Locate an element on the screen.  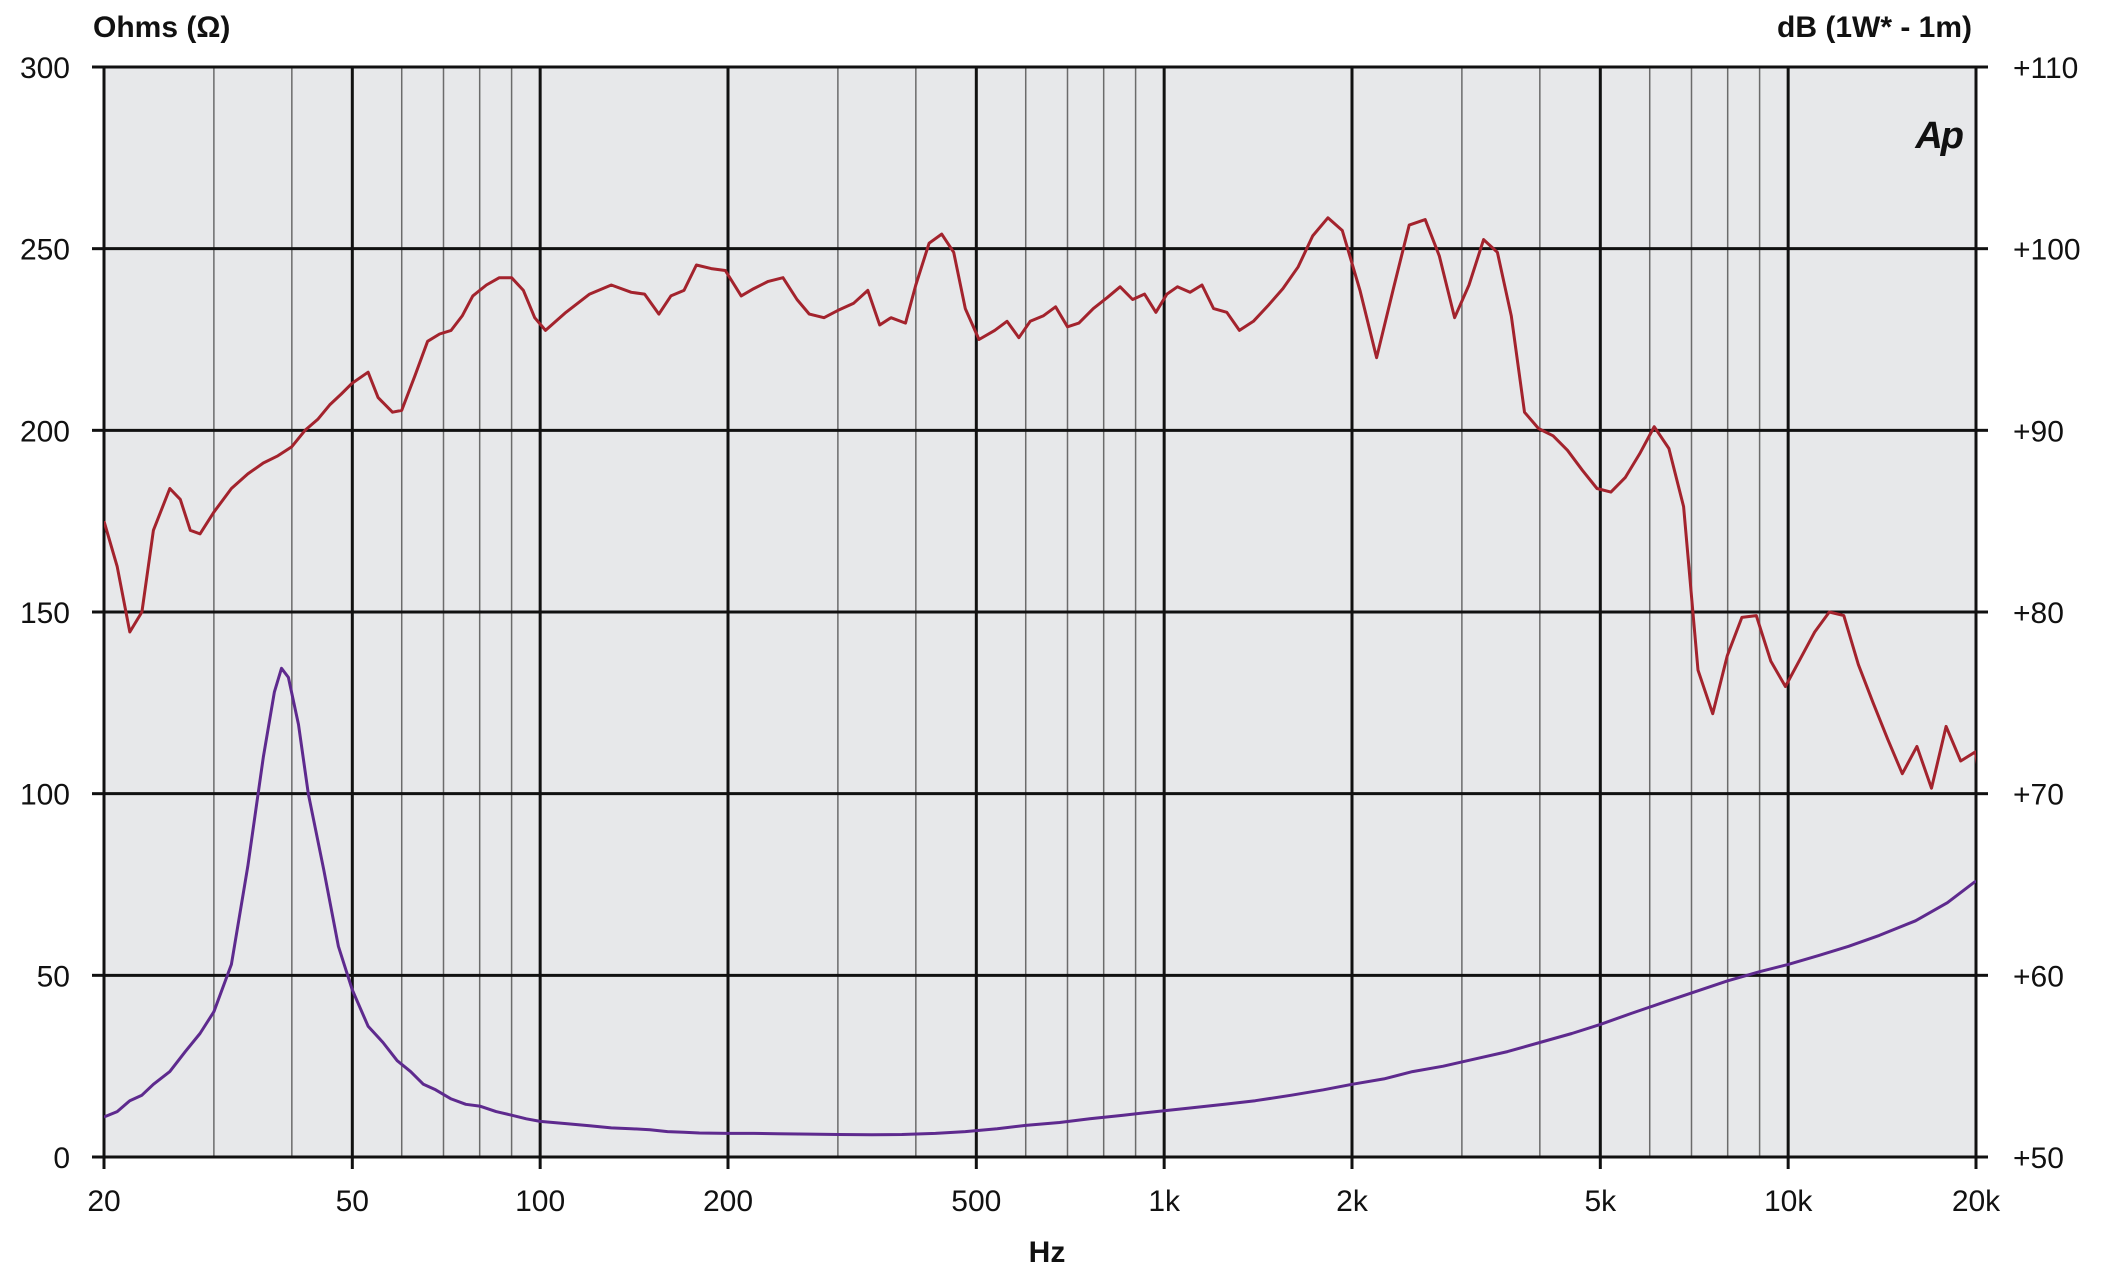
right-tick-label: +90 is located at coordinates (2038, 431).